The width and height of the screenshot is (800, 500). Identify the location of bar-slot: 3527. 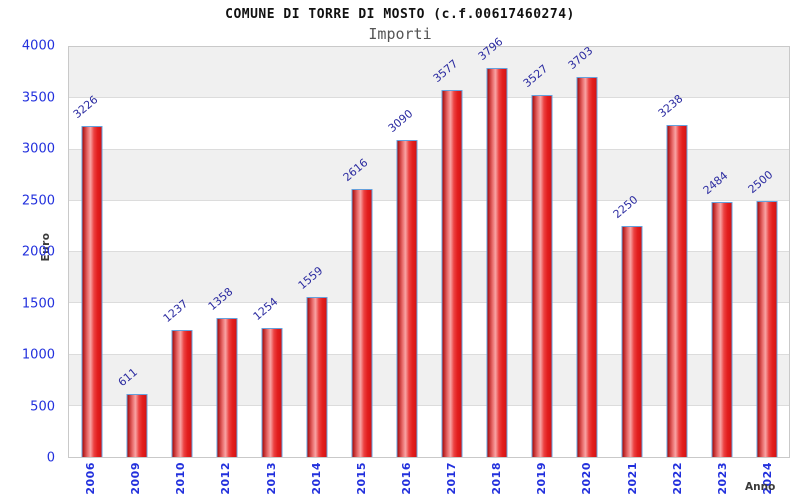
(541, 252).